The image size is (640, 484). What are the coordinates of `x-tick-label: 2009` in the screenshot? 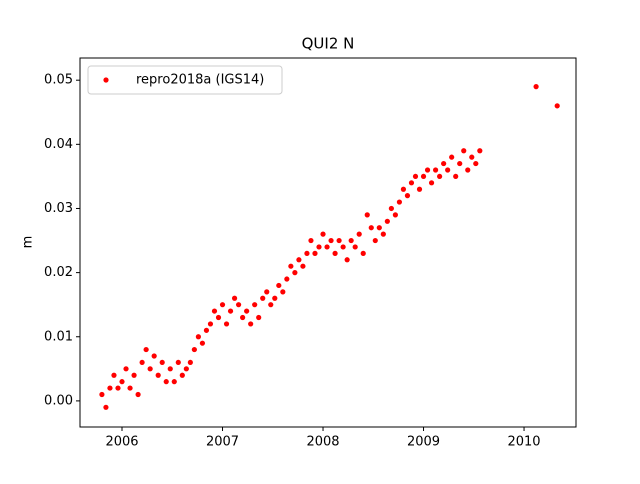 It's located at (423, 442).